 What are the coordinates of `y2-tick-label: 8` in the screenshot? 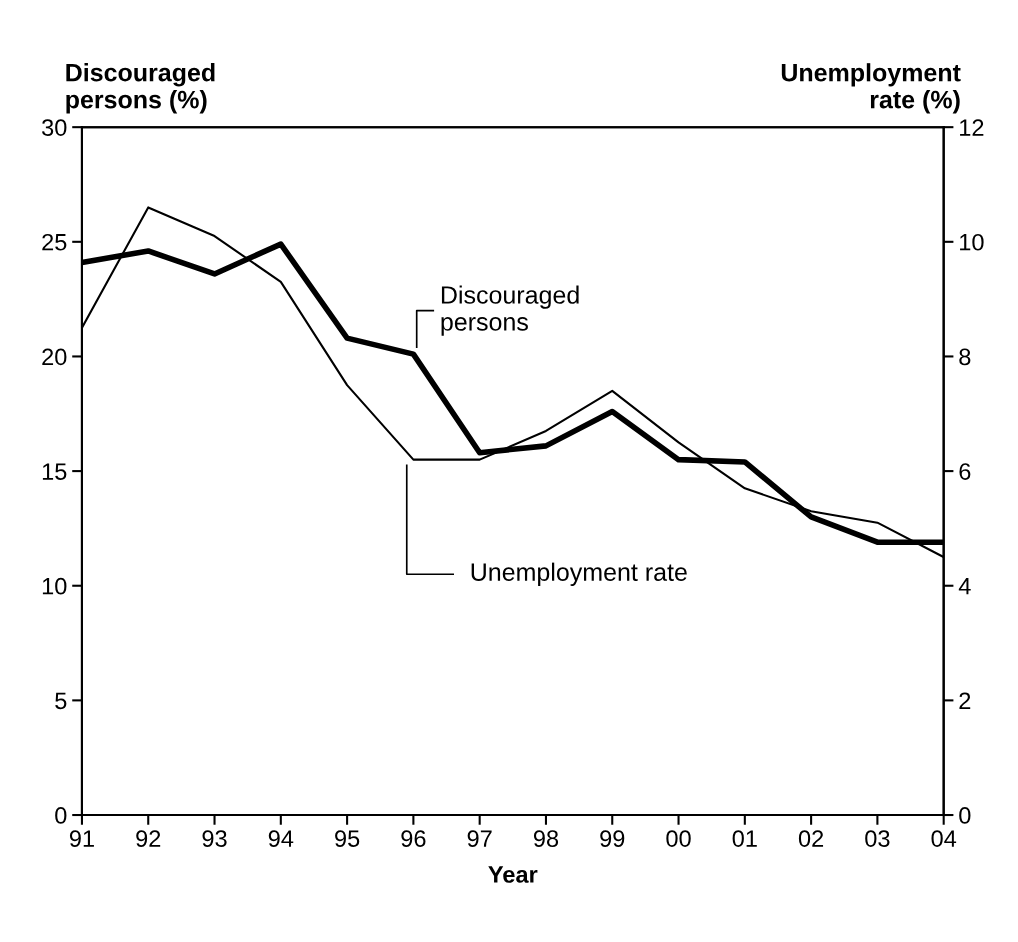 It's located at (965, 357).